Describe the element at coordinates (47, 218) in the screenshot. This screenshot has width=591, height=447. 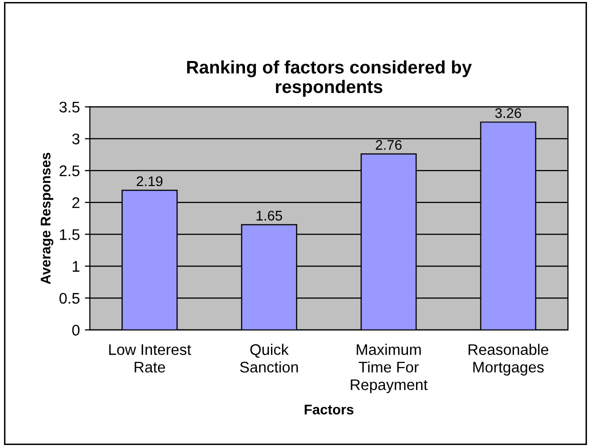
I see `y-axis-title: Average Responses` at that location.